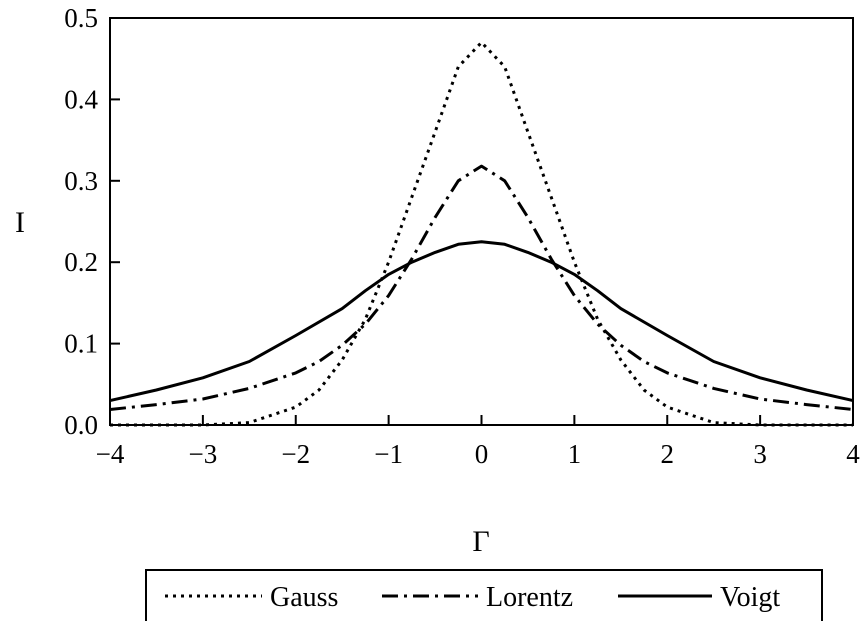 The width and height of the screenshot is (862, 621). What do you see at coordinates (750, 597) in the screenshot?
I see `legend-label-voigt: Voigt` at bounding box center [750, 597].